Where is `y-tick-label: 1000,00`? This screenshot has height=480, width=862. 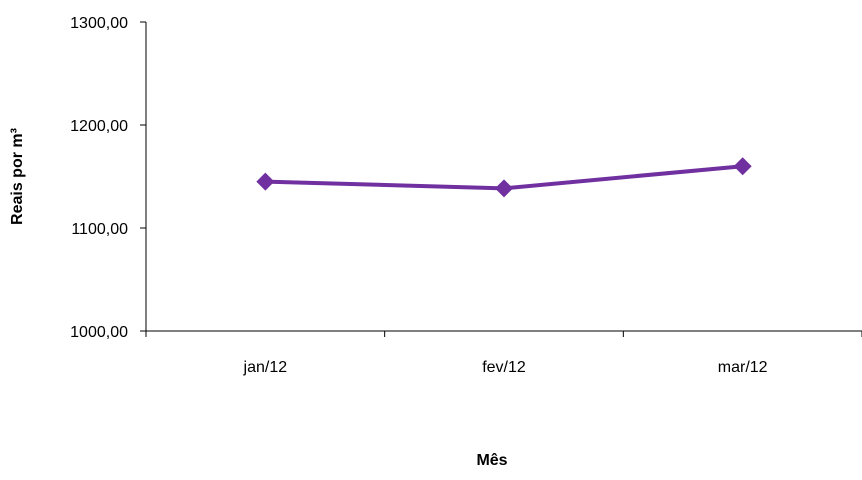
y-tick-label: 1000,00 is located at coordinates (99, 332).